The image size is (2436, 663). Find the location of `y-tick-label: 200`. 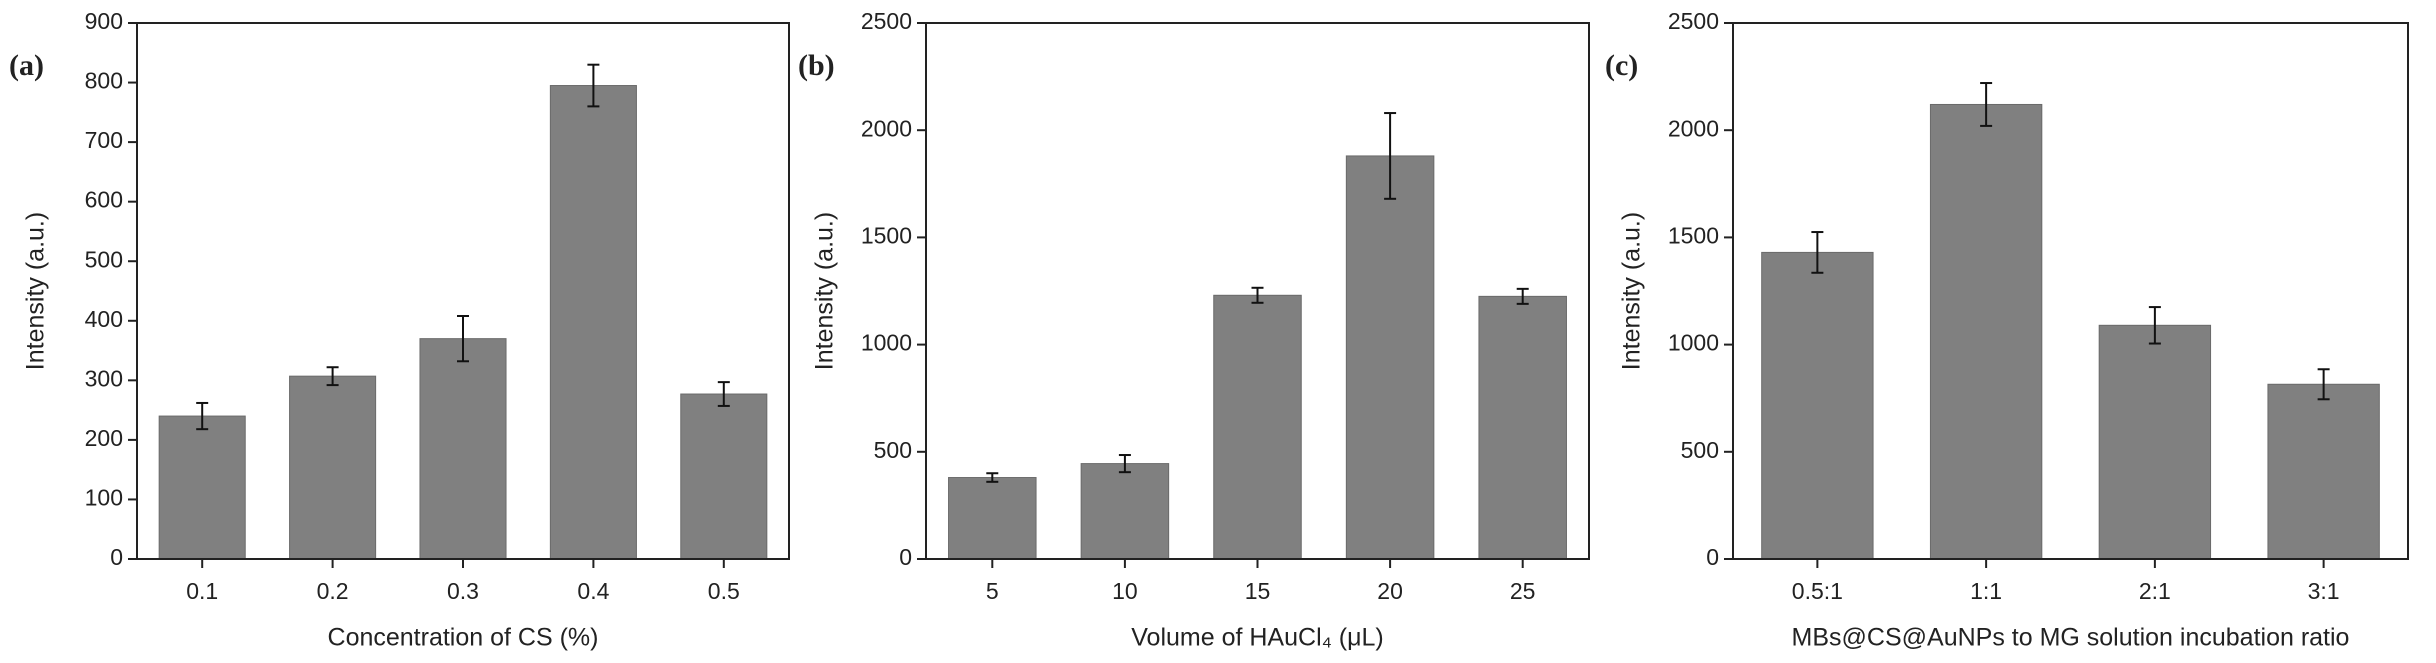

y-tick-label: 200 is located at coordinates (104, 438).